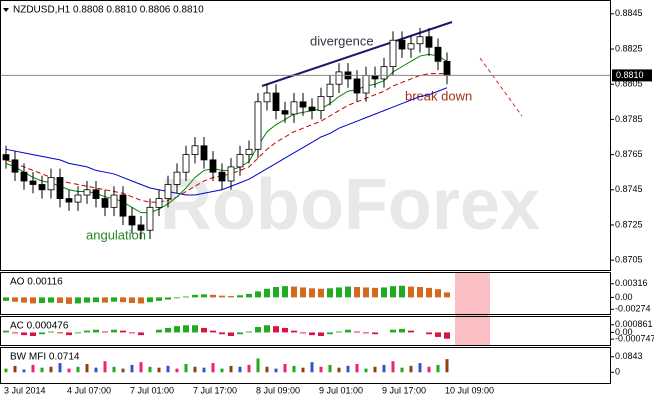 The width and height of the screenshot is (654, 405). What do you see at coordinates (630, 75) in the screenshot?
I see `price-label: 0.8810` at bounding box center [630, 75].